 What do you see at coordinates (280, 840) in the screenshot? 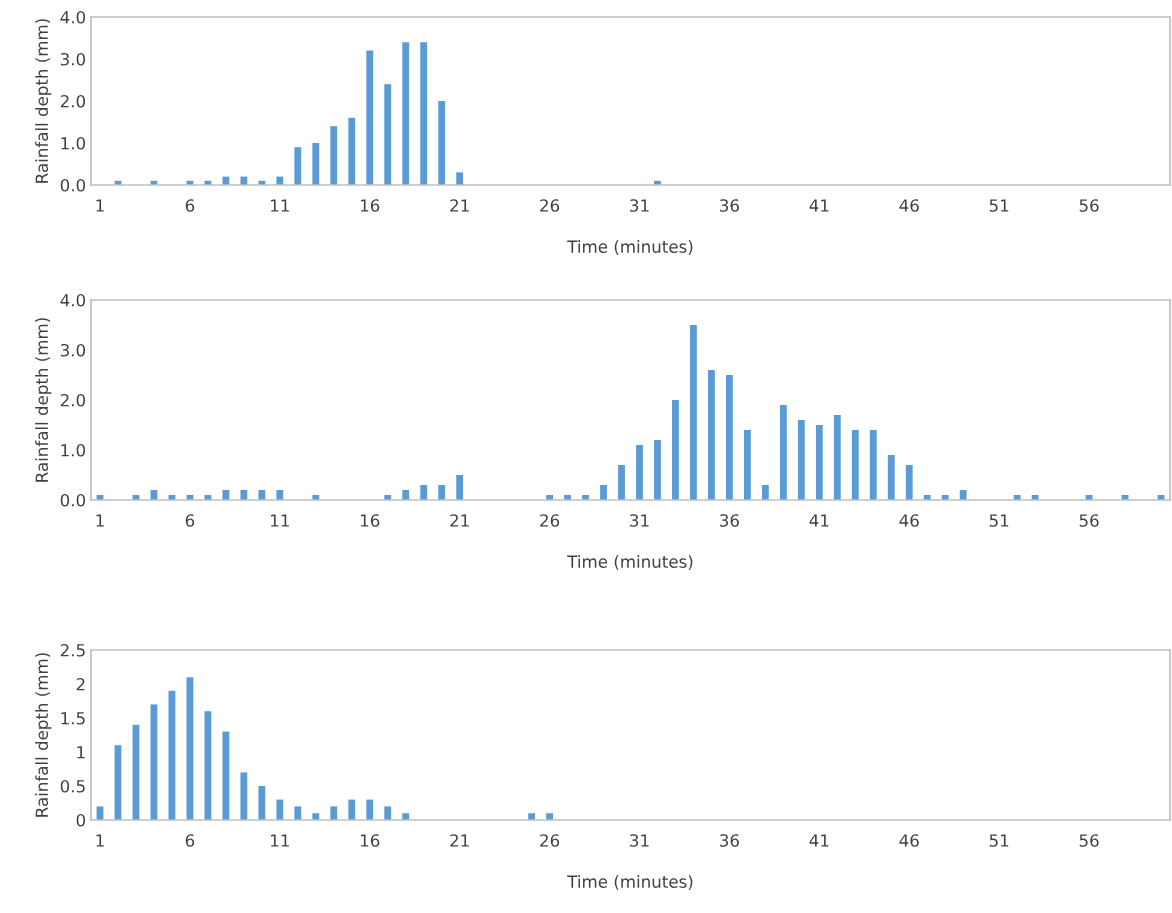
I see `x-tick-label: 11` at bounding box center [280, 840].